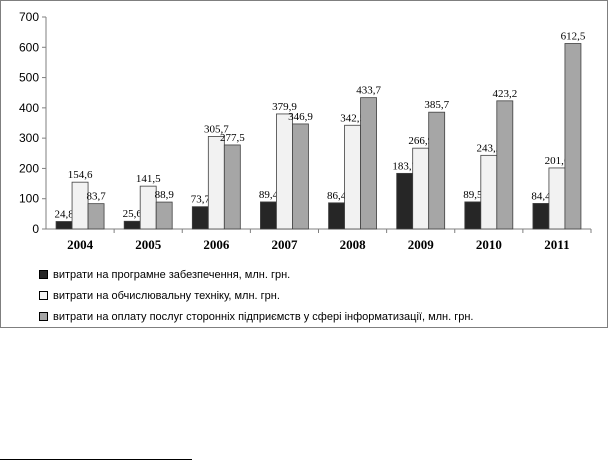 The width and height of the screenshot is (612, 462). I want to click on bar-series-1-2004, so click(80, 205).